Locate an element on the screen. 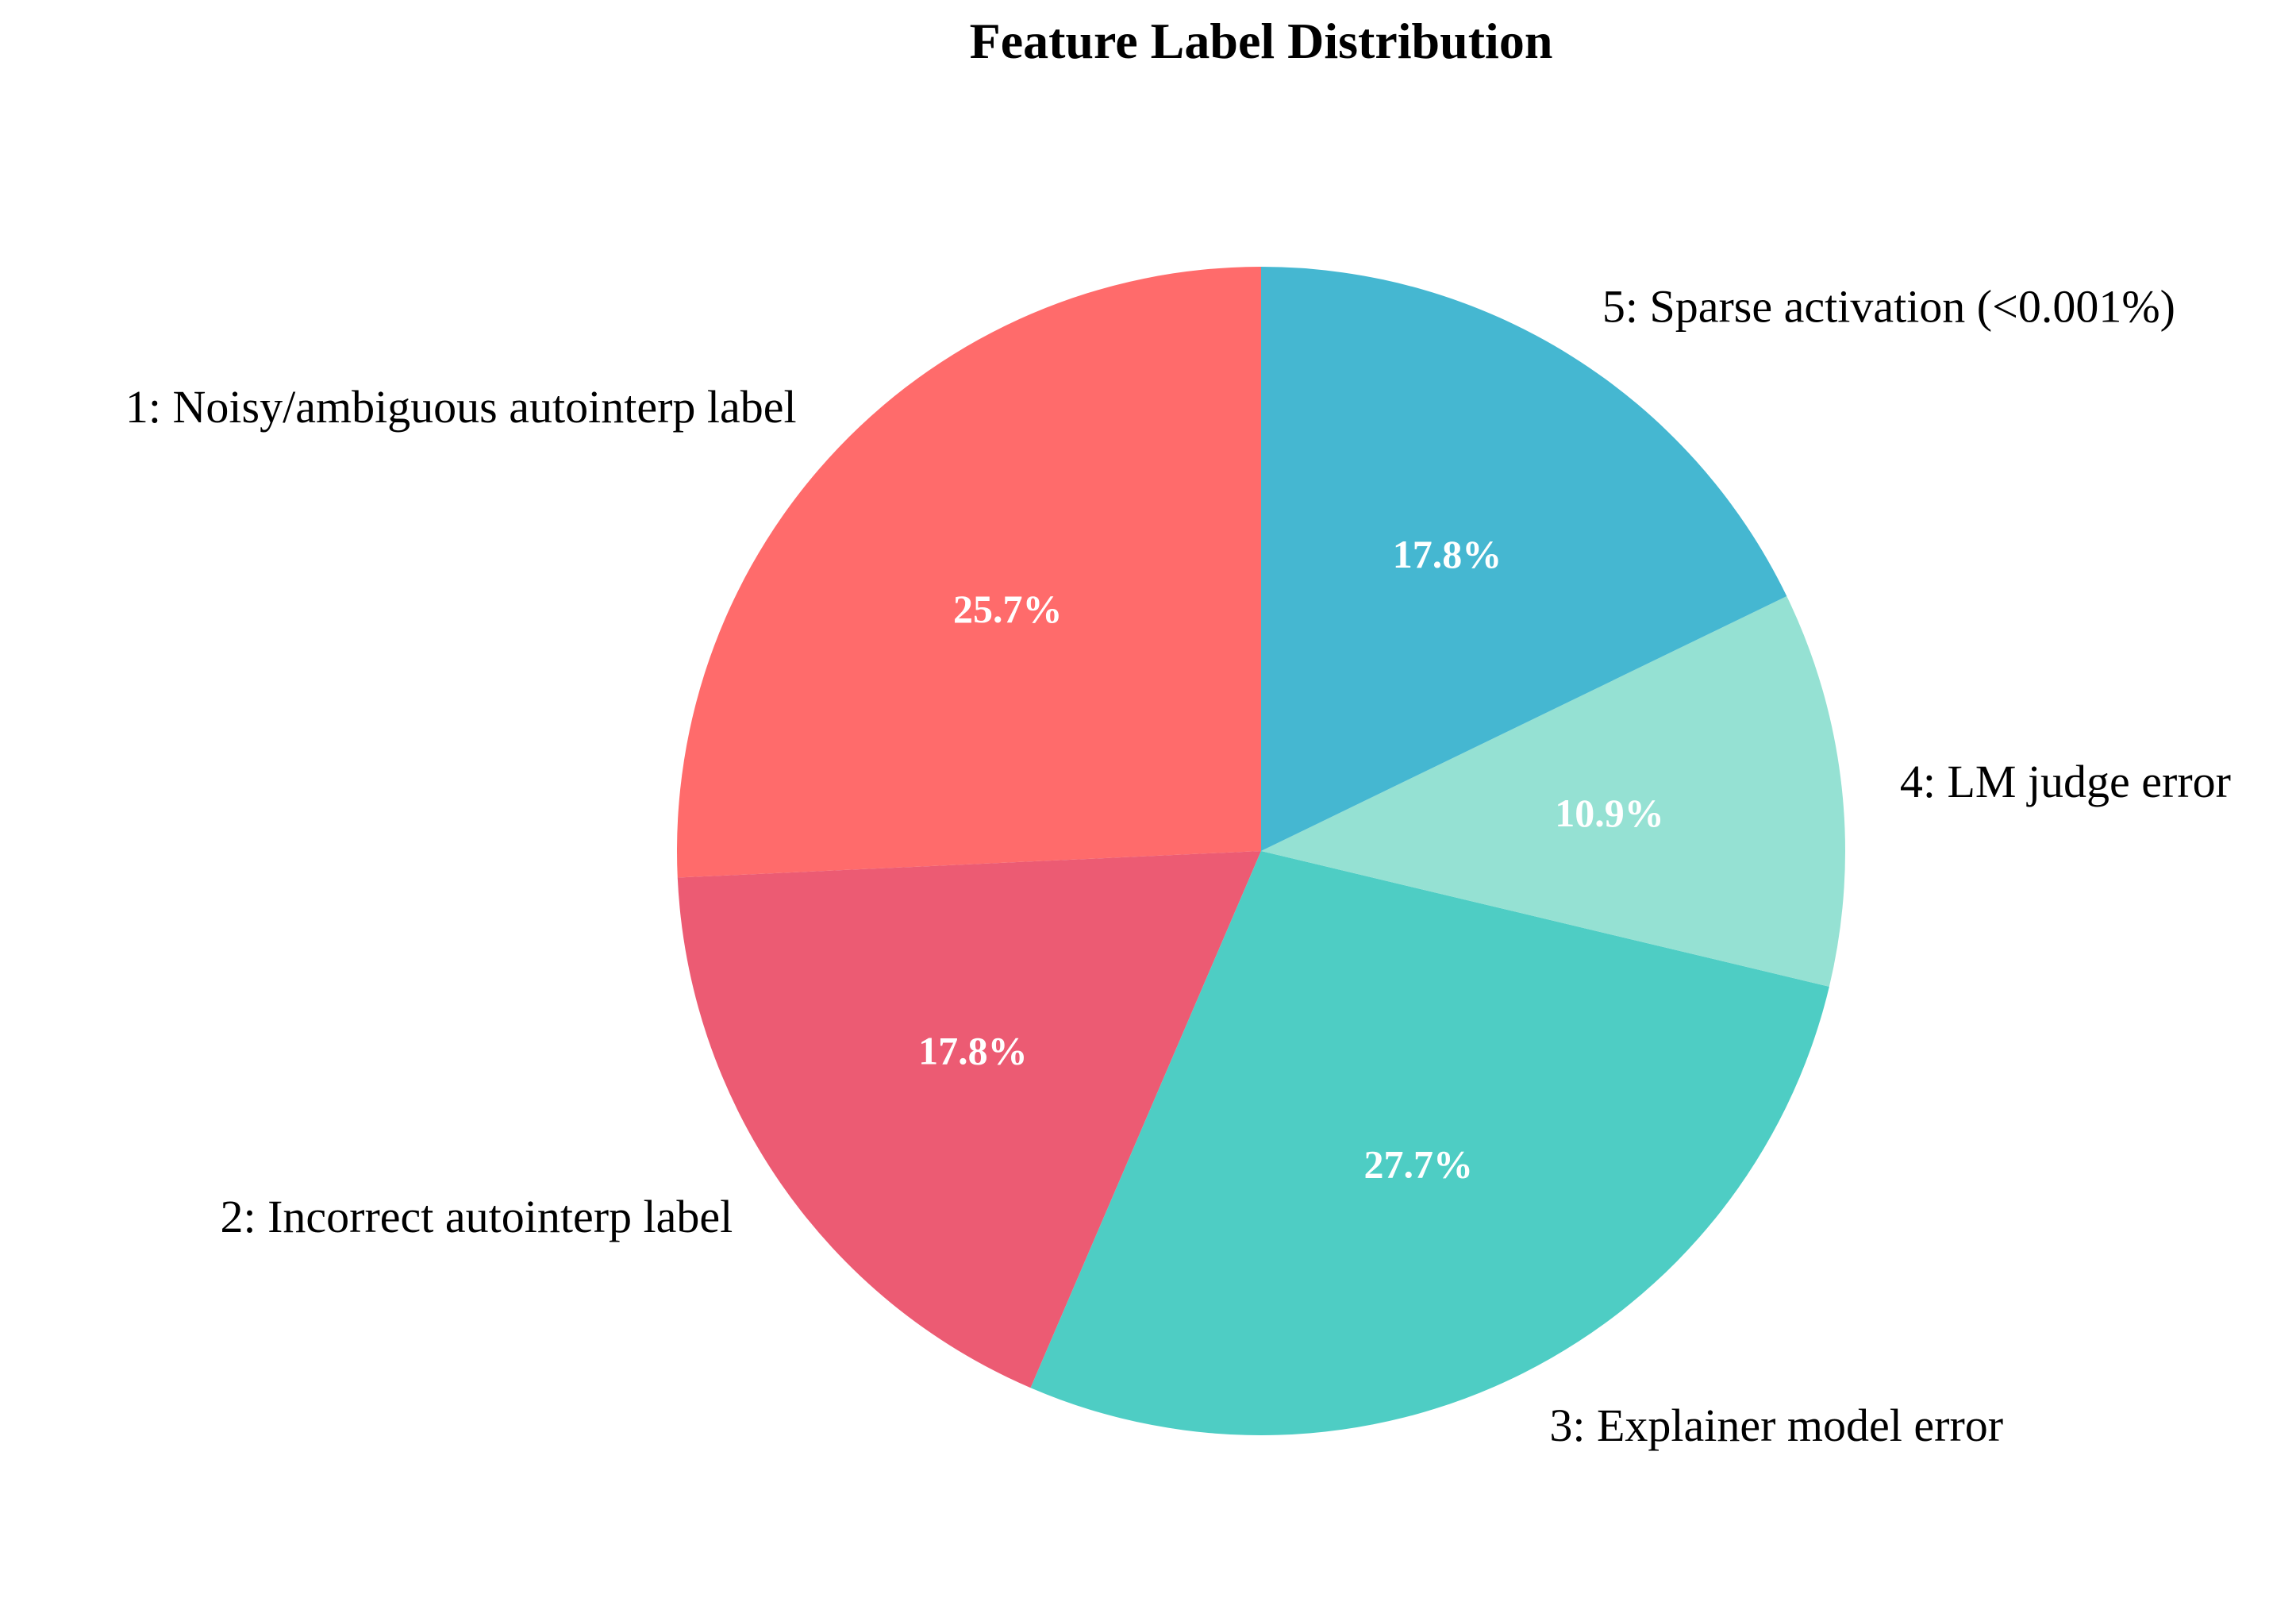  pie-percentage-labels: 25.7% 17.8% 27.7% 10.9% 17.8% is located at coordinates (1291, 859).